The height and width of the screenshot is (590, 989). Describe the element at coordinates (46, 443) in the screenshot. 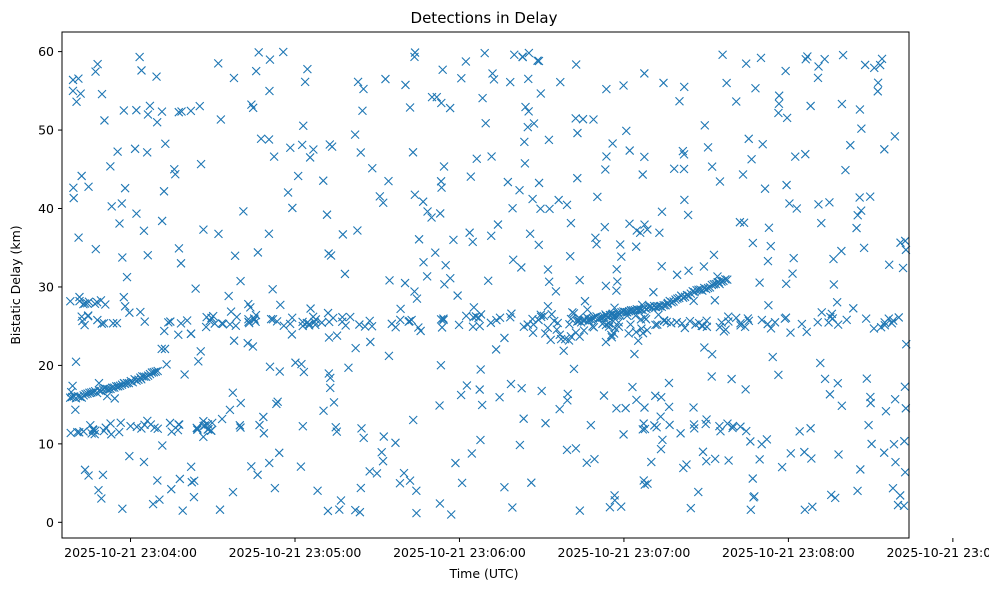

I see `y-tick-label: 10` at that location.